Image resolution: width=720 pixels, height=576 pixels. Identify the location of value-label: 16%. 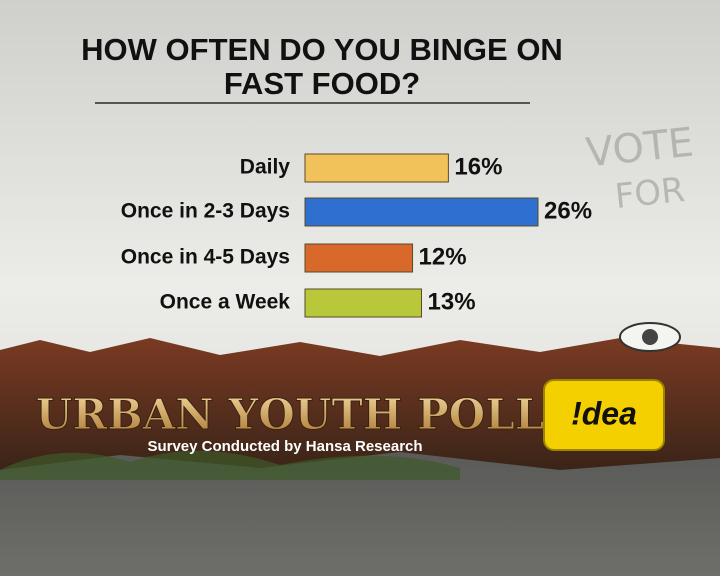
(478, 166).